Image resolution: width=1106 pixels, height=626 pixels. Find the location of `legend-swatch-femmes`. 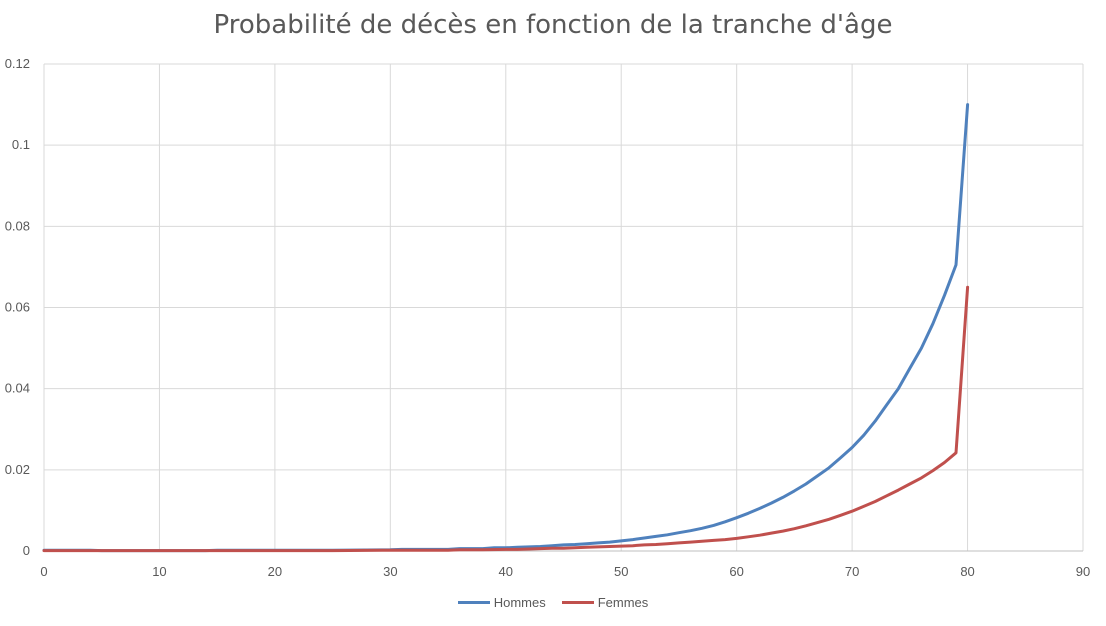

legend-swatch-femmes is located at coordinates (577, 602).